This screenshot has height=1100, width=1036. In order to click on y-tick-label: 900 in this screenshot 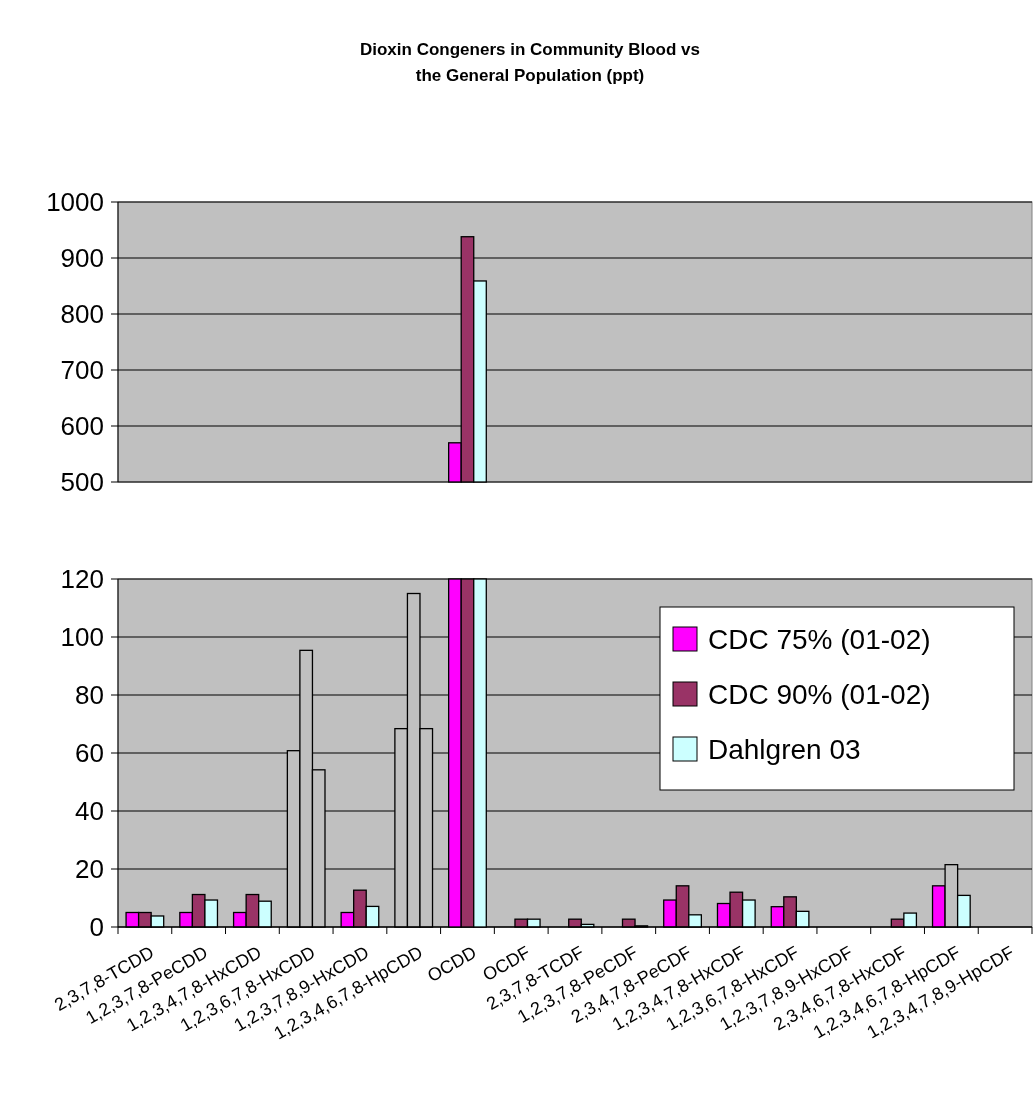, I will do `click(82, 258)`.